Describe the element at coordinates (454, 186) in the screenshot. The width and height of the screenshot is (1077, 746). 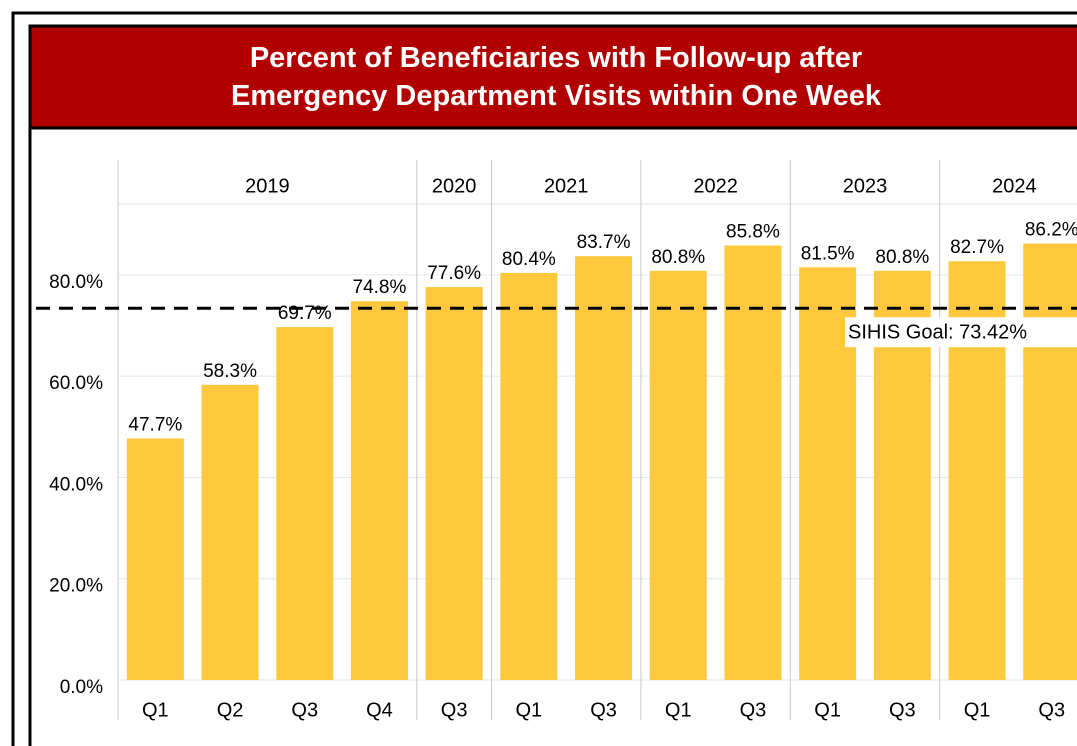
I see `group-label: 2020` at that location.